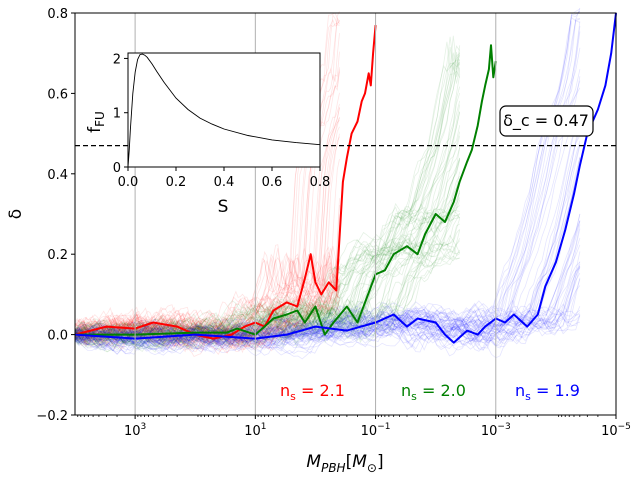 Image resolution: width=640 pixels, height=478 pixels. Describe the element at coordinates (117, 168) in the screenshot. I see `inset-y-tick-label-0: 0` at that location.